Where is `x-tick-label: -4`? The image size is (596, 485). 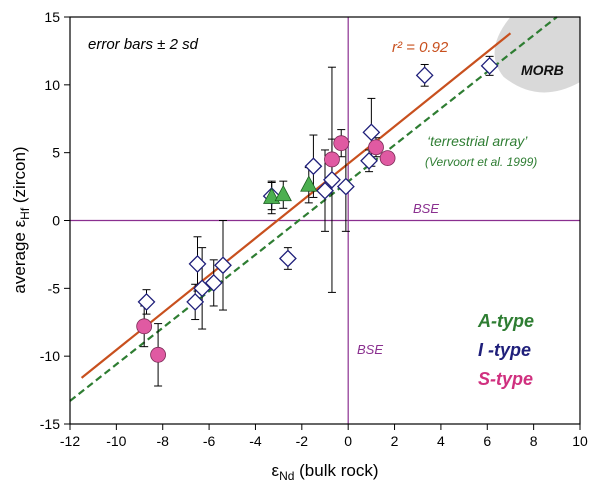 x-tick-label: -4 is located at coordinates (255, 441).